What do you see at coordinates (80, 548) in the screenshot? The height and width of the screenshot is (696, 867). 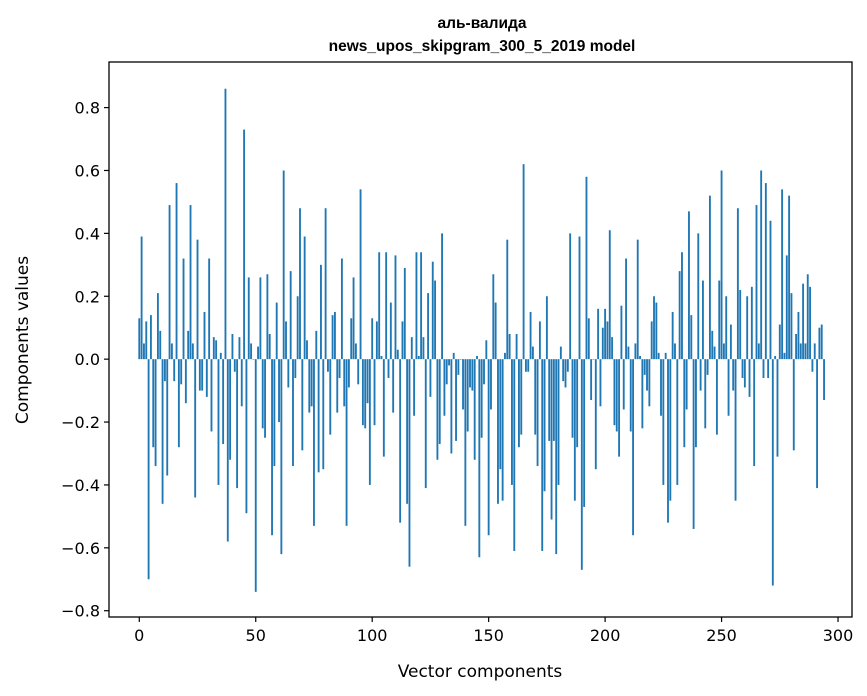 I see `y-tick-label: −0.6` at bounding box center [80, 548].